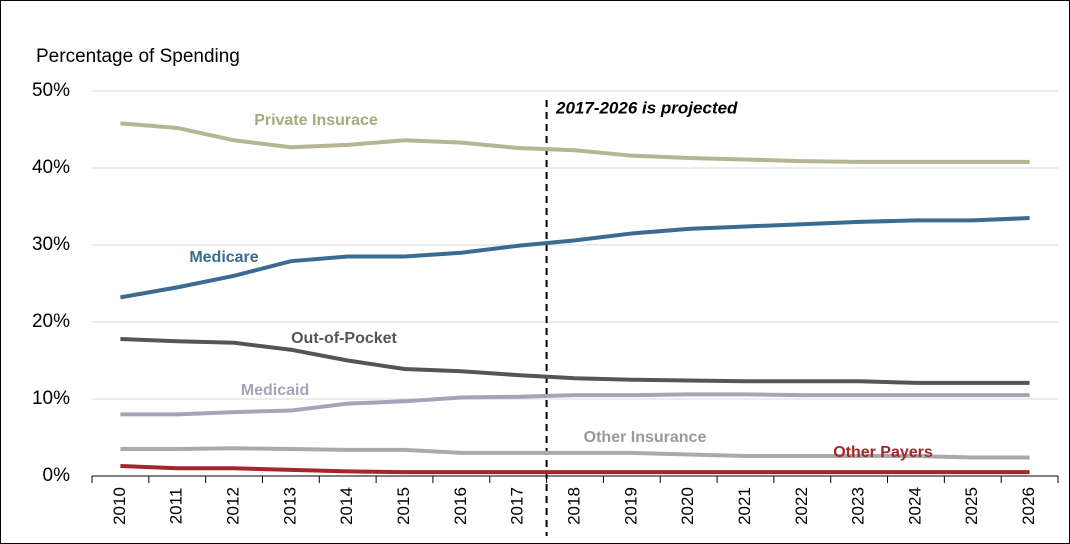 The height and width of the screenshot is (544, 1070). I want to click on y-tick-label: 40%, so click(51, 167).